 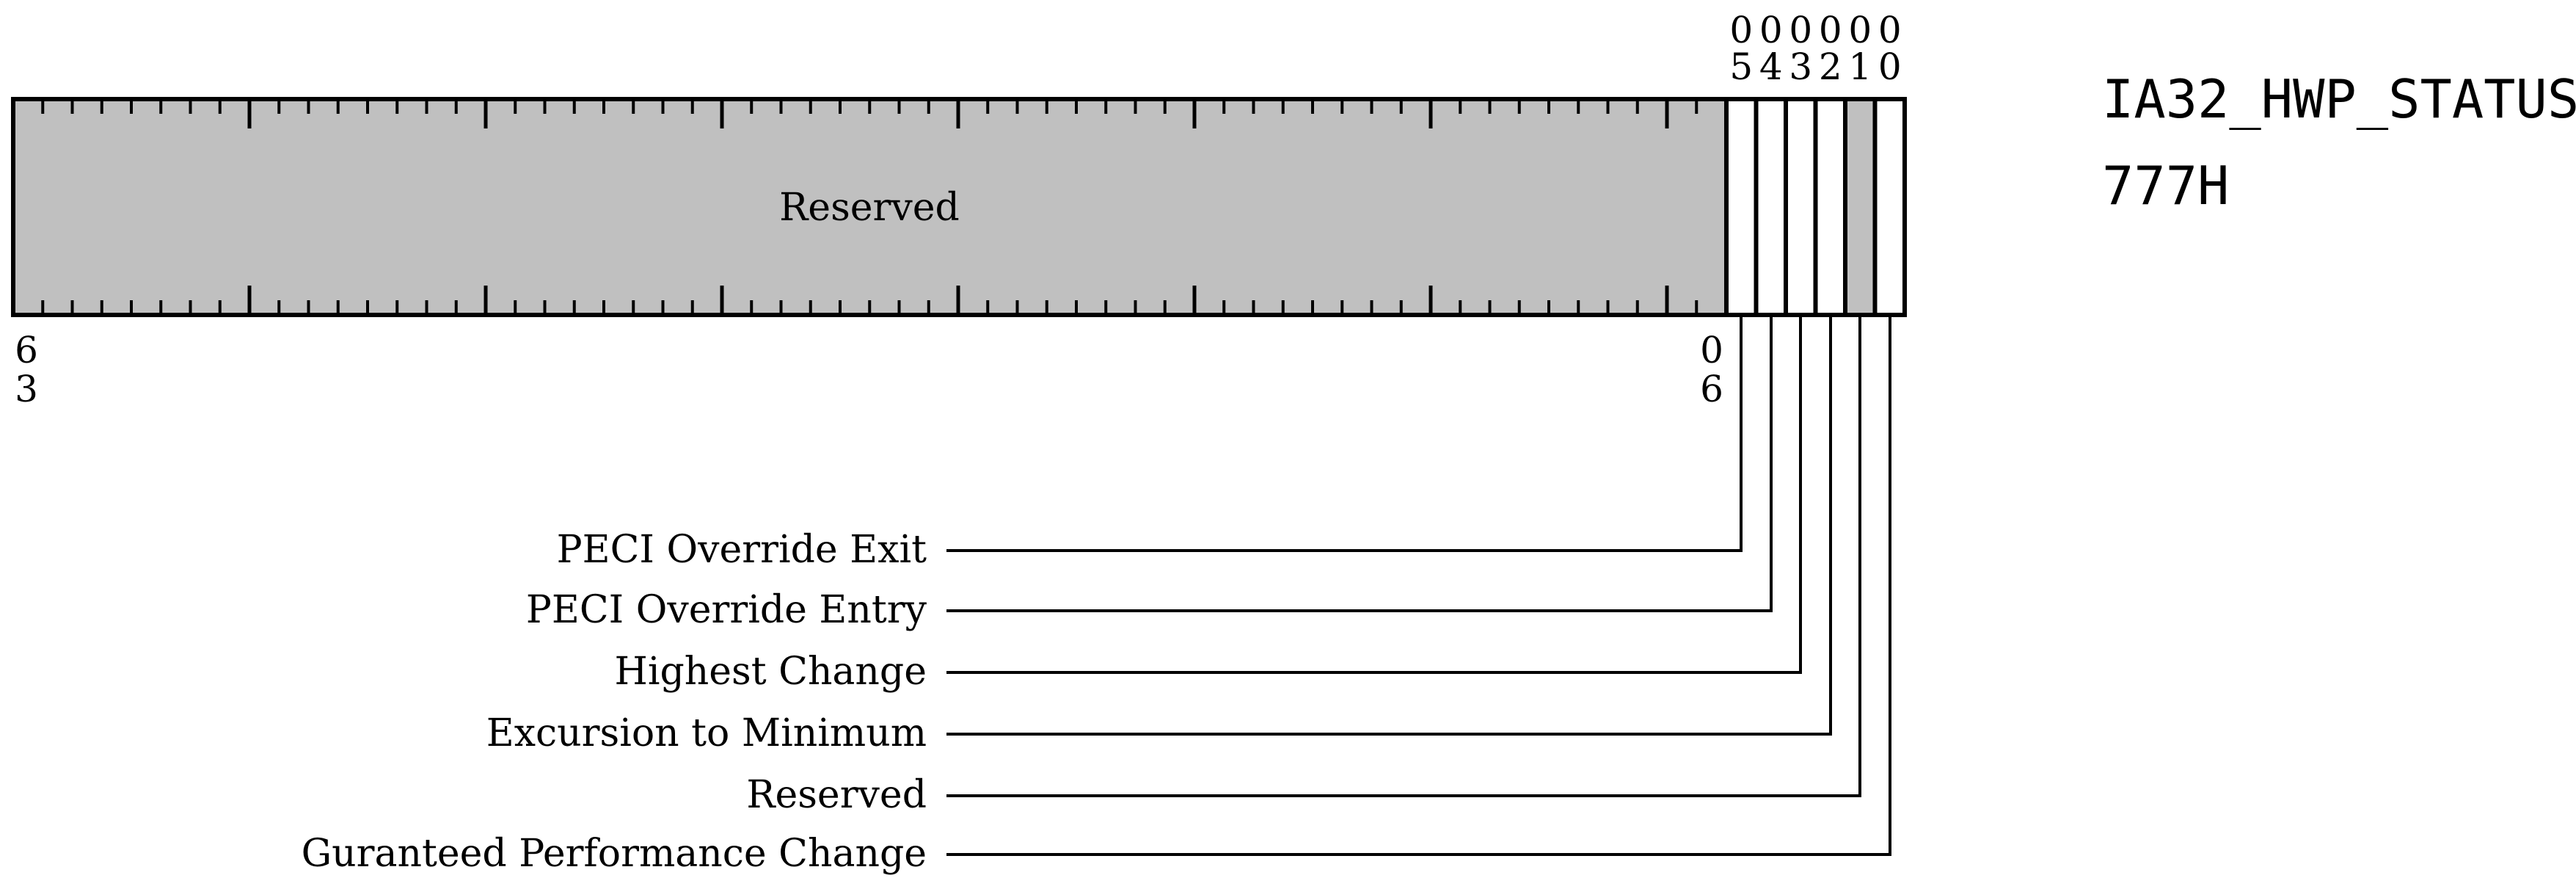 I want to click on msb-digit-ones: 3, so click(x=26, y=389).